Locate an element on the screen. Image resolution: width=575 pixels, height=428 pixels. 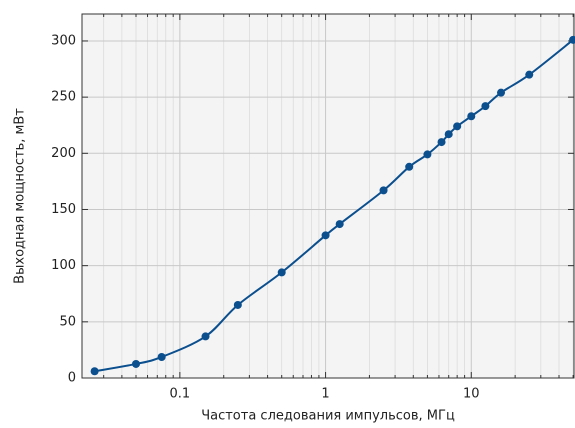
x-tick-label: 10 is located at coordinates (471, 394).